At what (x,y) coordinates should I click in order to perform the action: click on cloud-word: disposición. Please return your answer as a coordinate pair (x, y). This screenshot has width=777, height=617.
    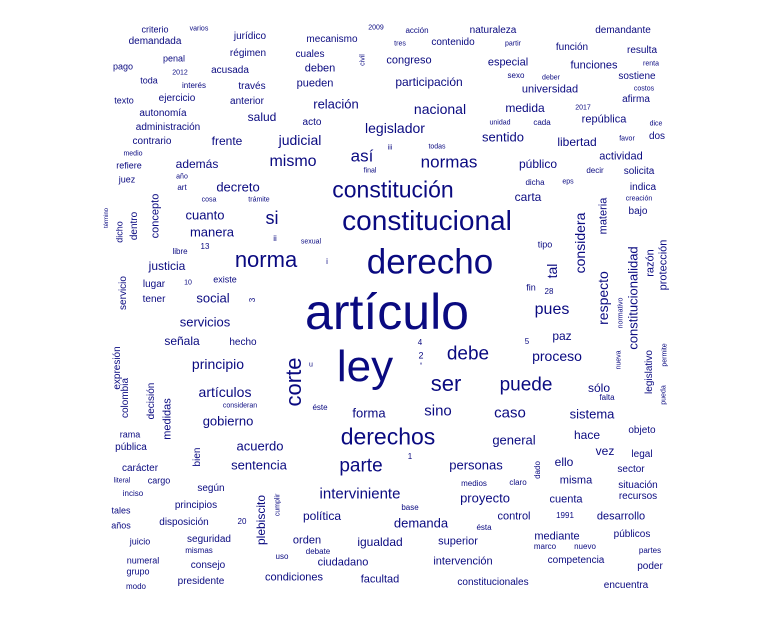
    Looking at the image, I should click on (184, 522).